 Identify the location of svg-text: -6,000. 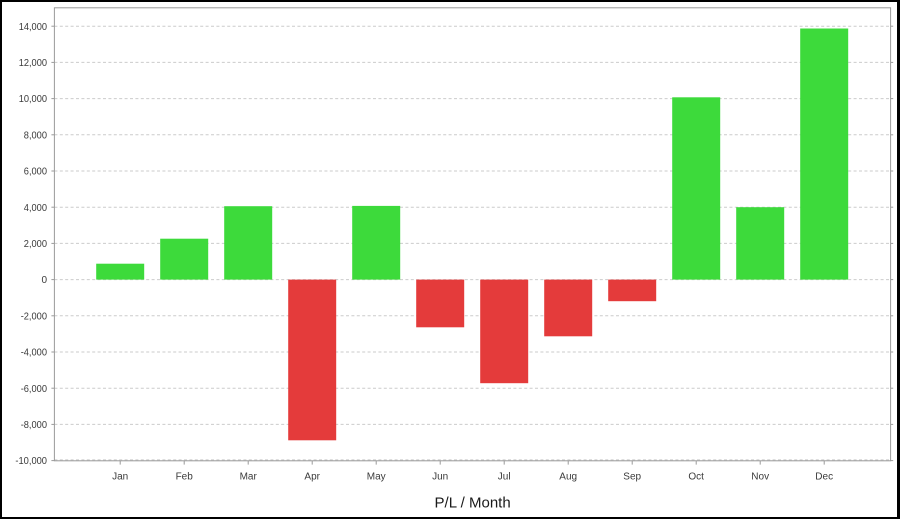
(34, 389).